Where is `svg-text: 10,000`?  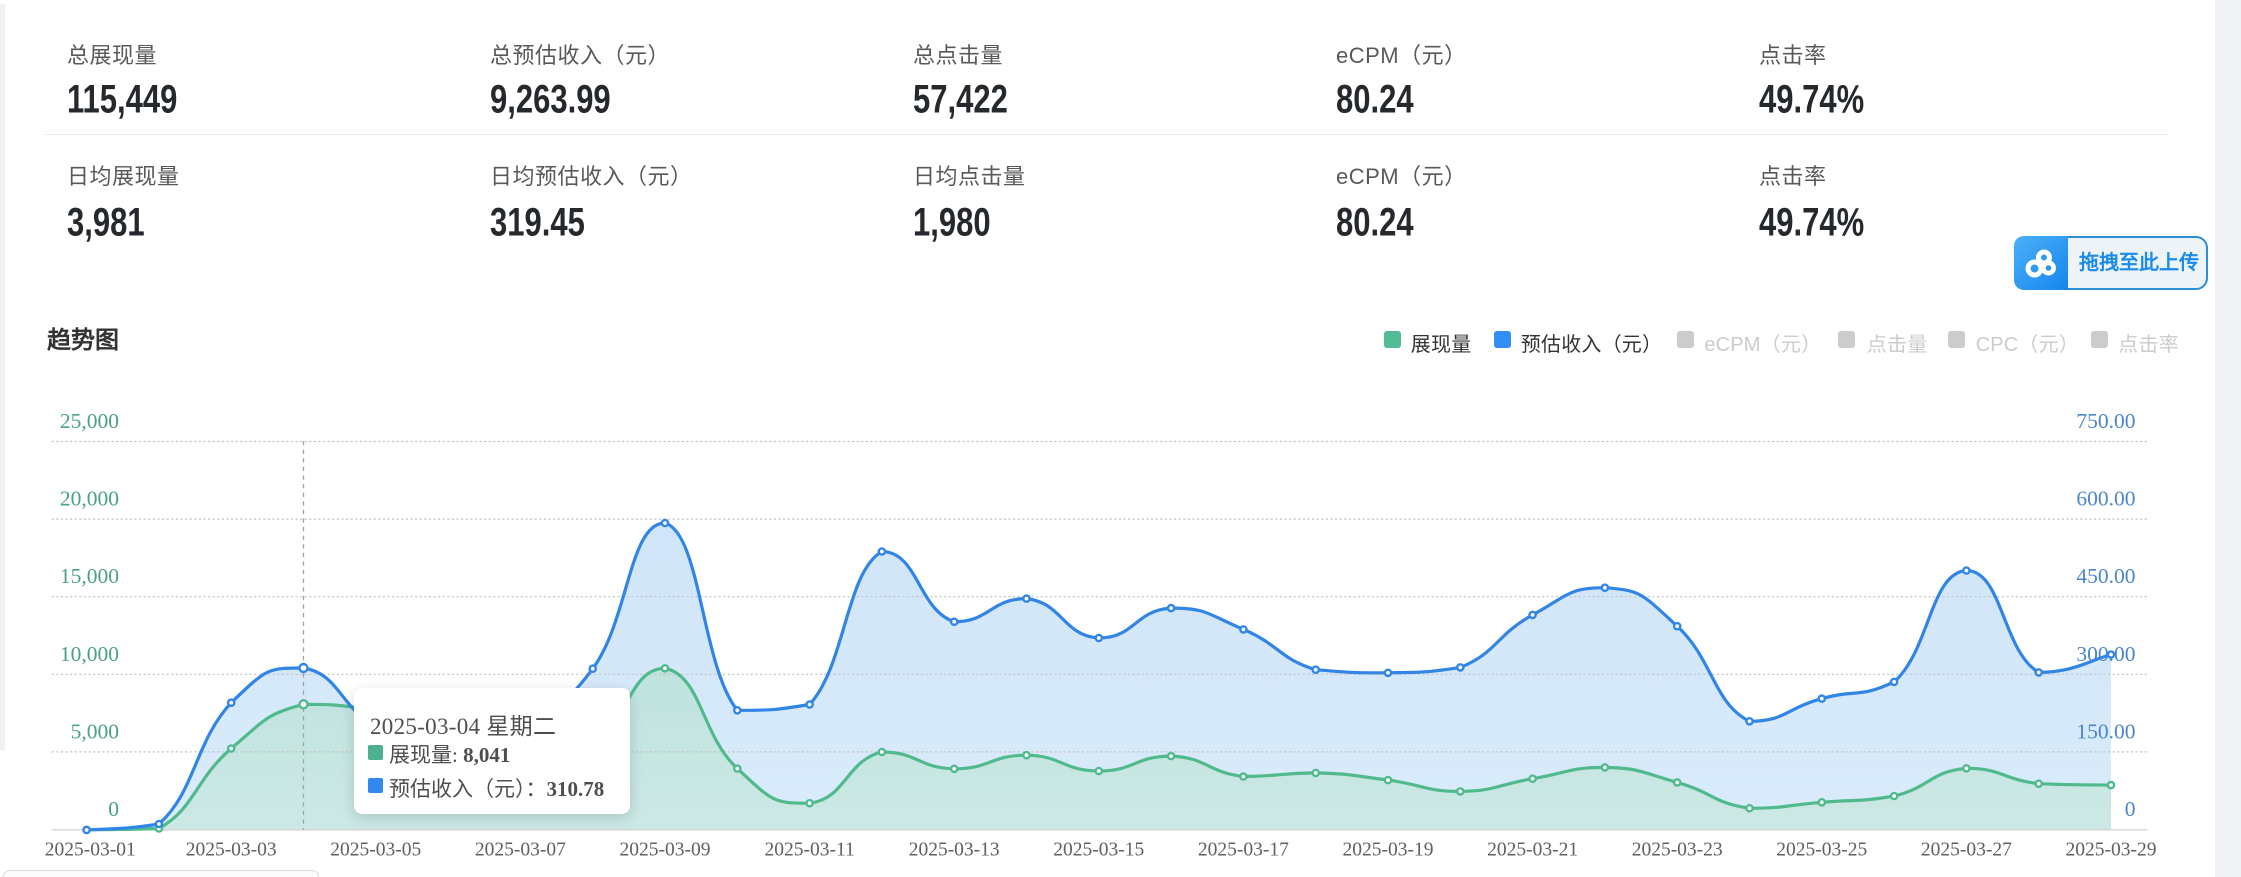
svg-text: 10,000 is located at coordinates (89, 654).